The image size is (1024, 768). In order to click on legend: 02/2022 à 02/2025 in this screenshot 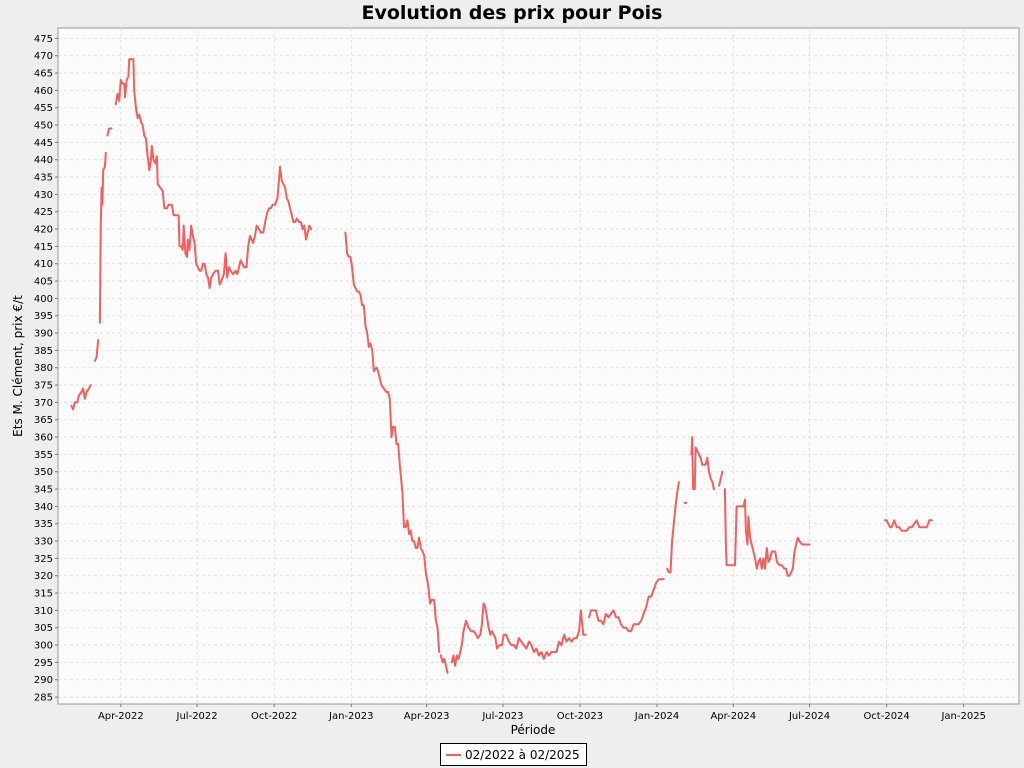, I will do `click(513, 754)`.